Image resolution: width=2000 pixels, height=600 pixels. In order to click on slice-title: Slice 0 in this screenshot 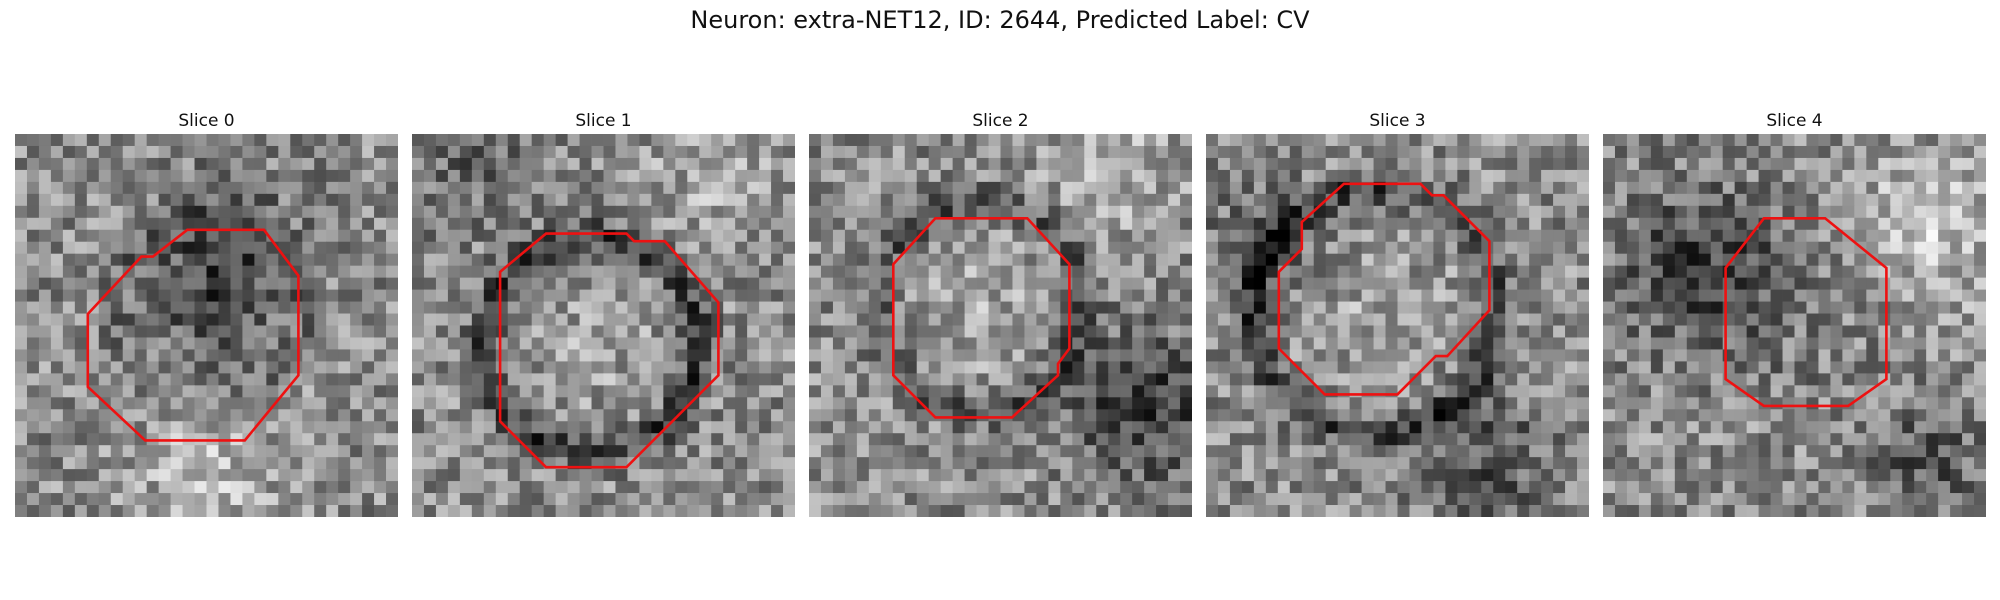, I will do `click(206, 121)`.